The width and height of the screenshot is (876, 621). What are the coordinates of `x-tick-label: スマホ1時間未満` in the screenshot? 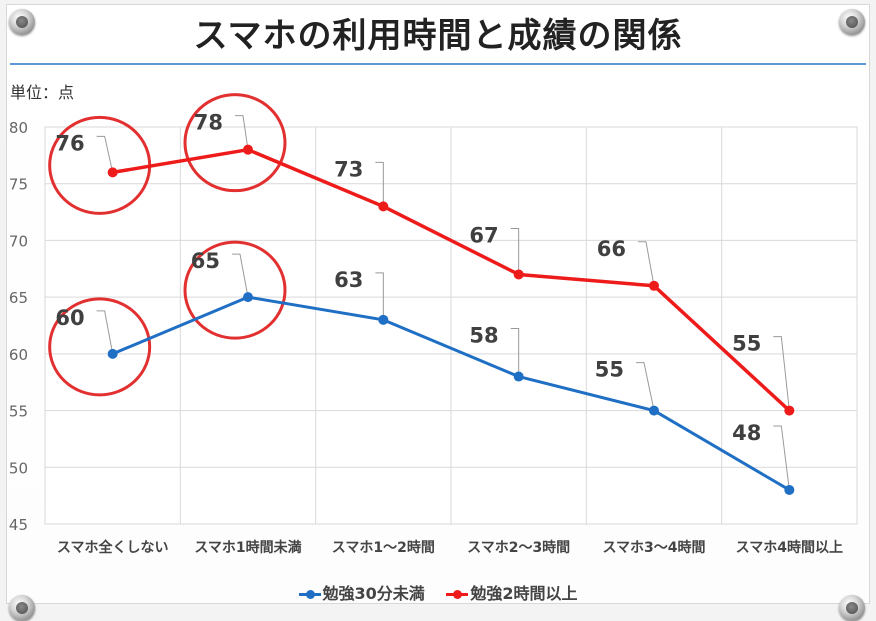 It's located at (247, 547).